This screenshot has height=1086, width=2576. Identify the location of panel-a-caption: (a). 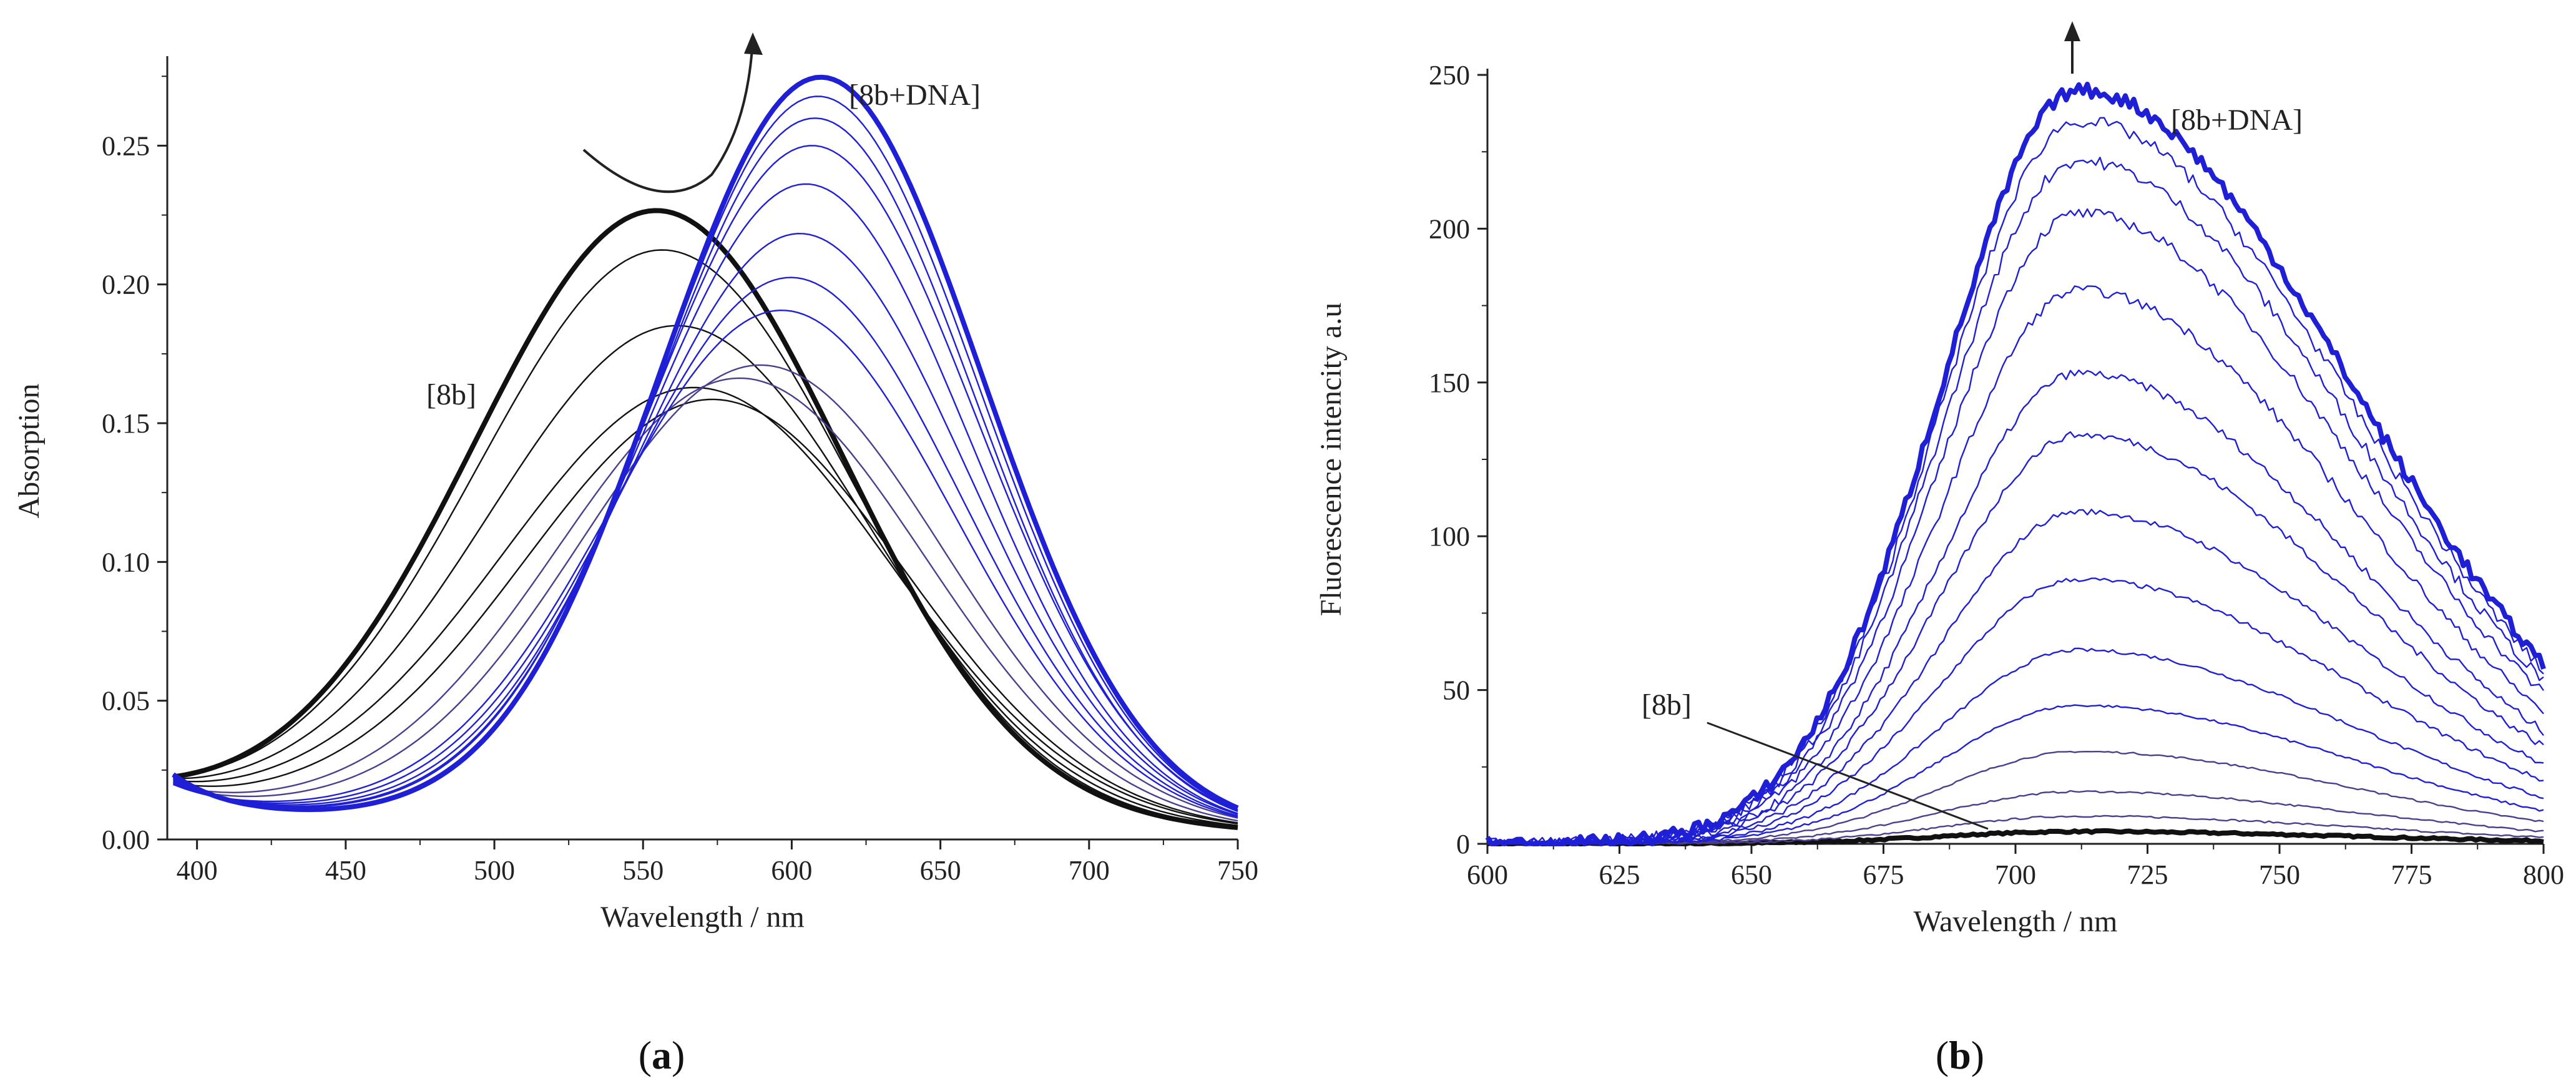
(662, 1055).